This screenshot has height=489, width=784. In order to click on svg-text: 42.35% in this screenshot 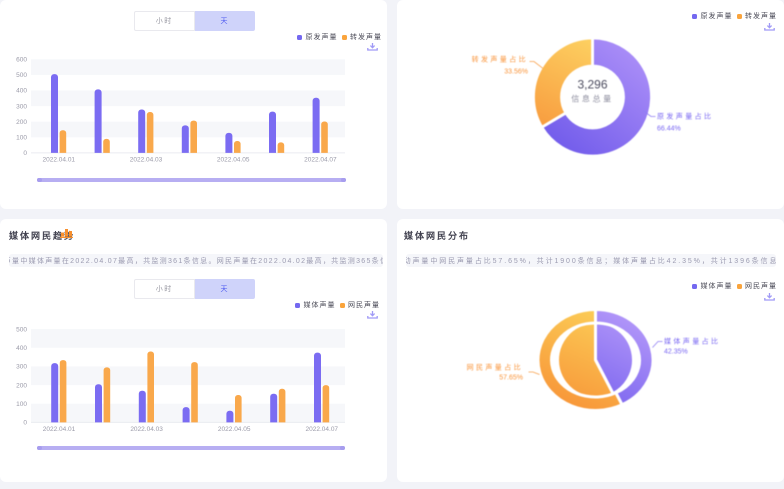, I will do `click(676, 352)`.